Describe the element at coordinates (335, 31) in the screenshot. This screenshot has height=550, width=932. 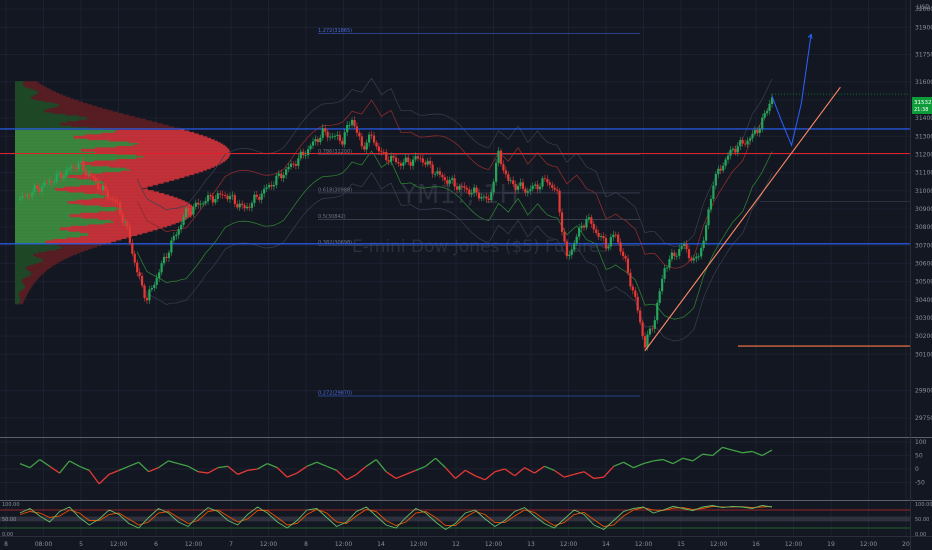
I see `fib-label-0: 1.272(31865)` at that location.